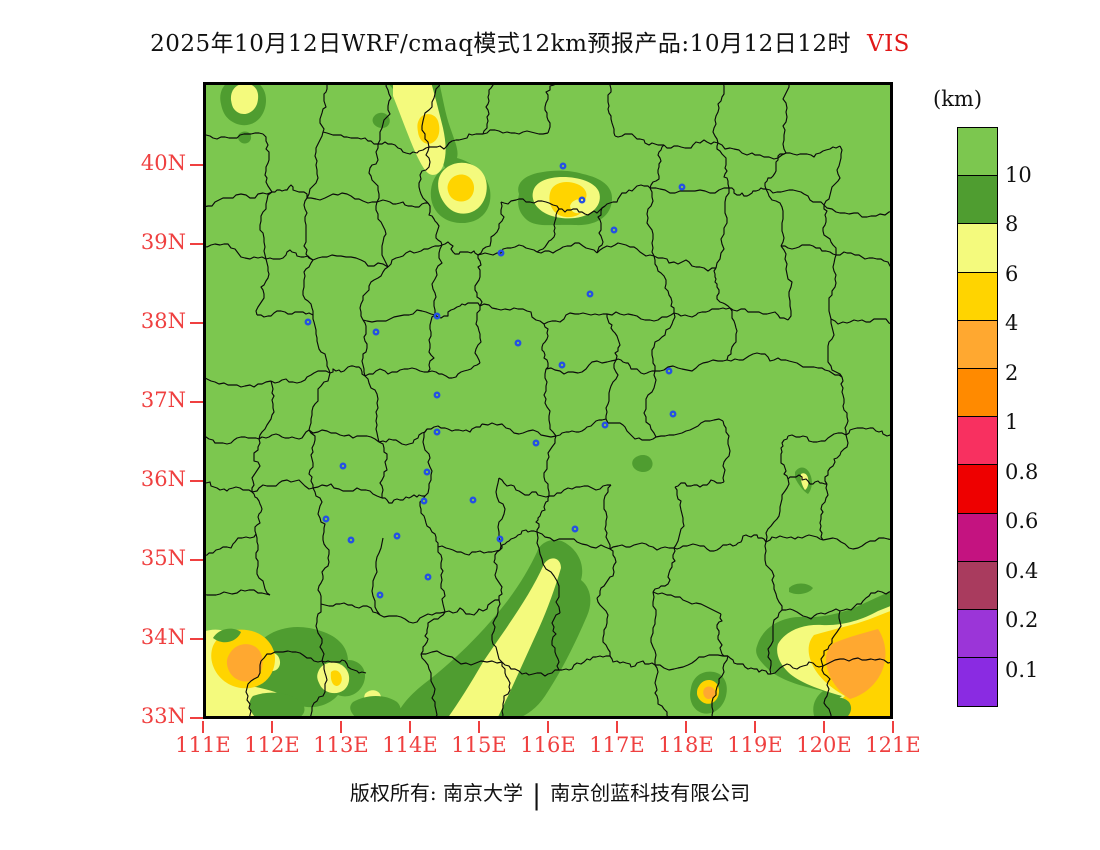 Image resolution: width=1100 pixels, height=850 pixels. Describe the element at coordinates (1022, 521) in the screenshot. I see `colorbar-tick-label: 0.6` at that location.